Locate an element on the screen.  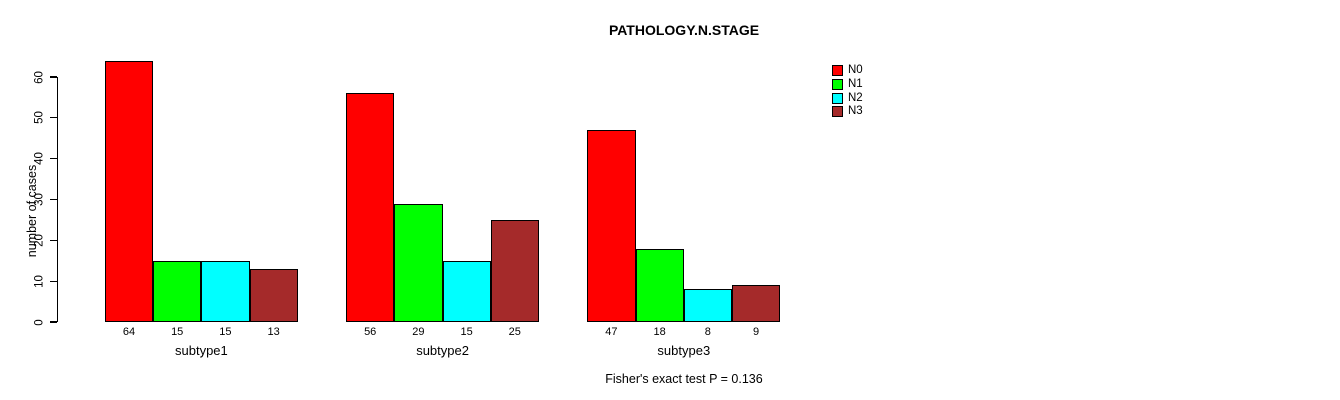
legend-label: N2 is located at coordinates (855, 97).